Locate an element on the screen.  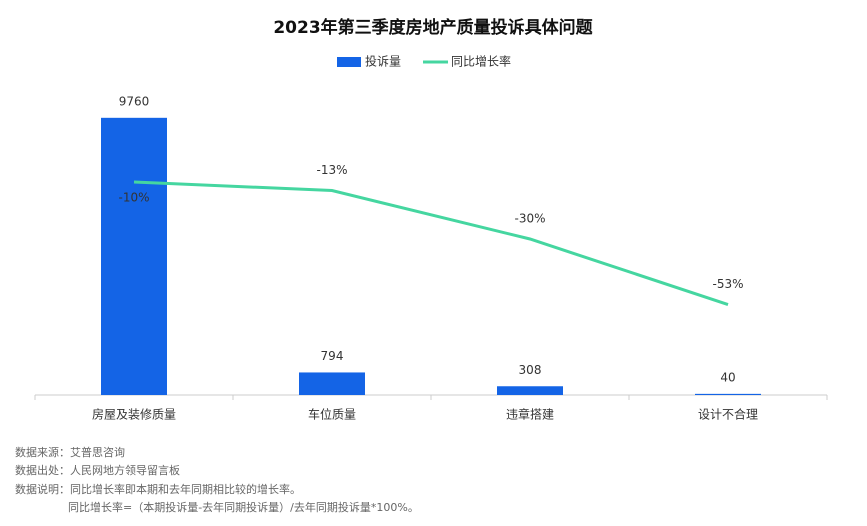
chart-title: 2023年第三季度房地产质量投诉具体问题 is located at coordinates (433, 27).